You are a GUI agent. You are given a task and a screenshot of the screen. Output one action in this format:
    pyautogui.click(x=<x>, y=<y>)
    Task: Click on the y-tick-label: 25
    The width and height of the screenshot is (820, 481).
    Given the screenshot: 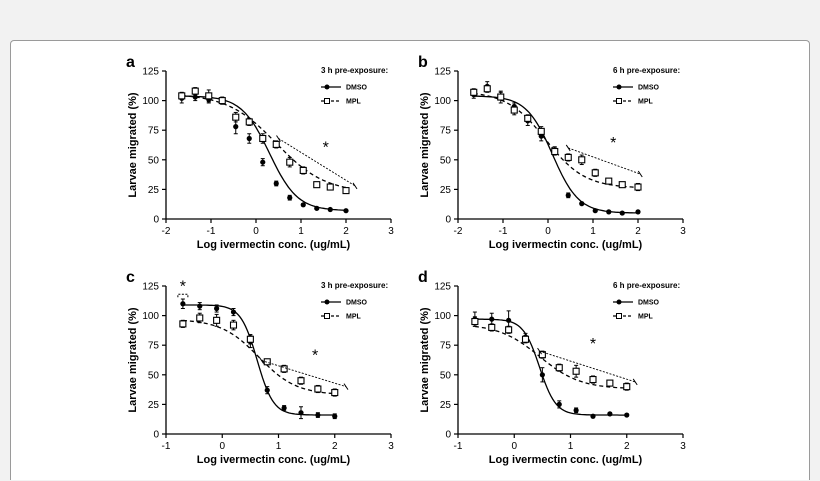 What is the action you would take?
    pyautogui.click(x=446, y=190)
    